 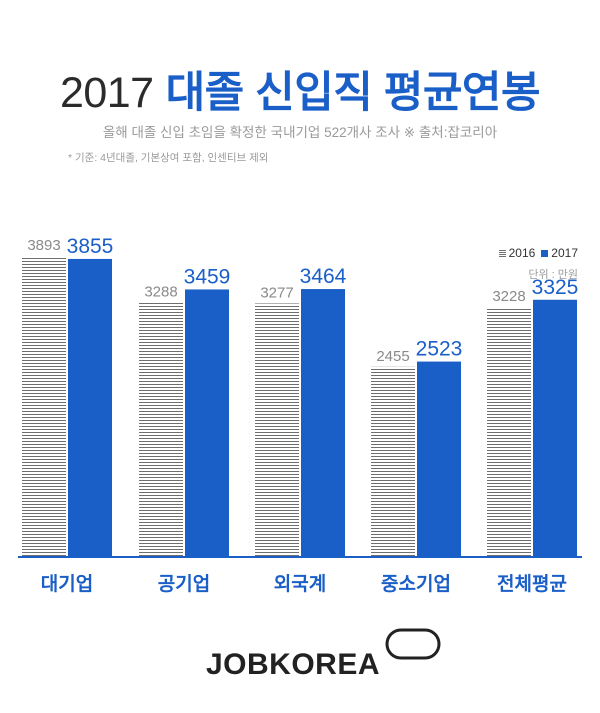 I want to click on data-label-2017-1: 3459, so click(x=207, y=276).